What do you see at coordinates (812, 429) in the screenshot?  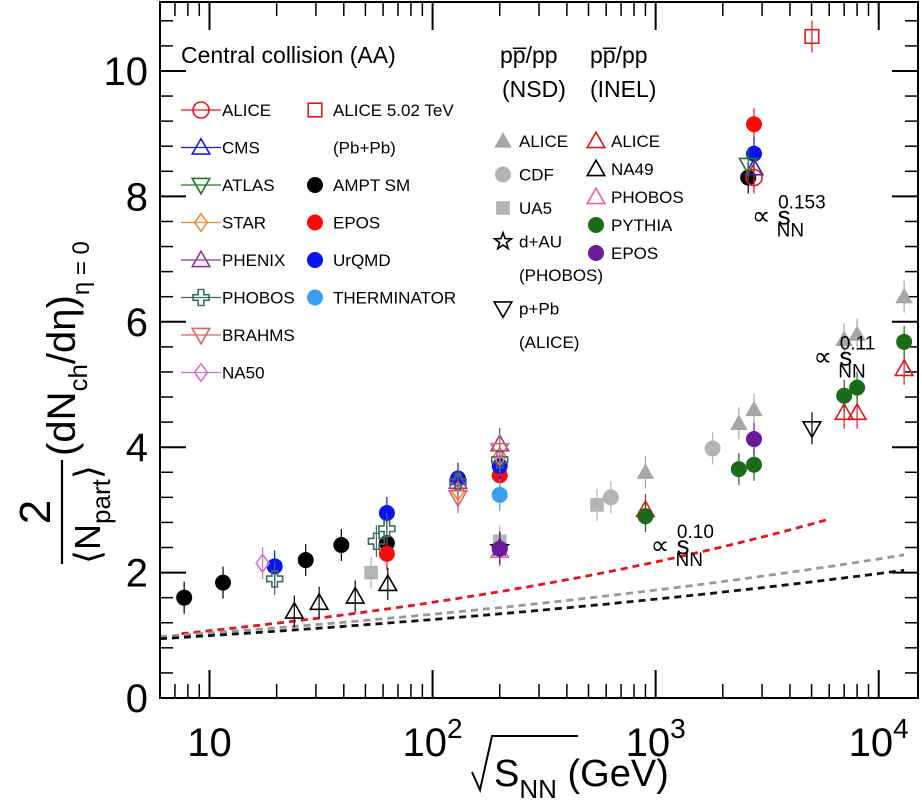 I see `point-p-pb` at bounding box center [812, 429].